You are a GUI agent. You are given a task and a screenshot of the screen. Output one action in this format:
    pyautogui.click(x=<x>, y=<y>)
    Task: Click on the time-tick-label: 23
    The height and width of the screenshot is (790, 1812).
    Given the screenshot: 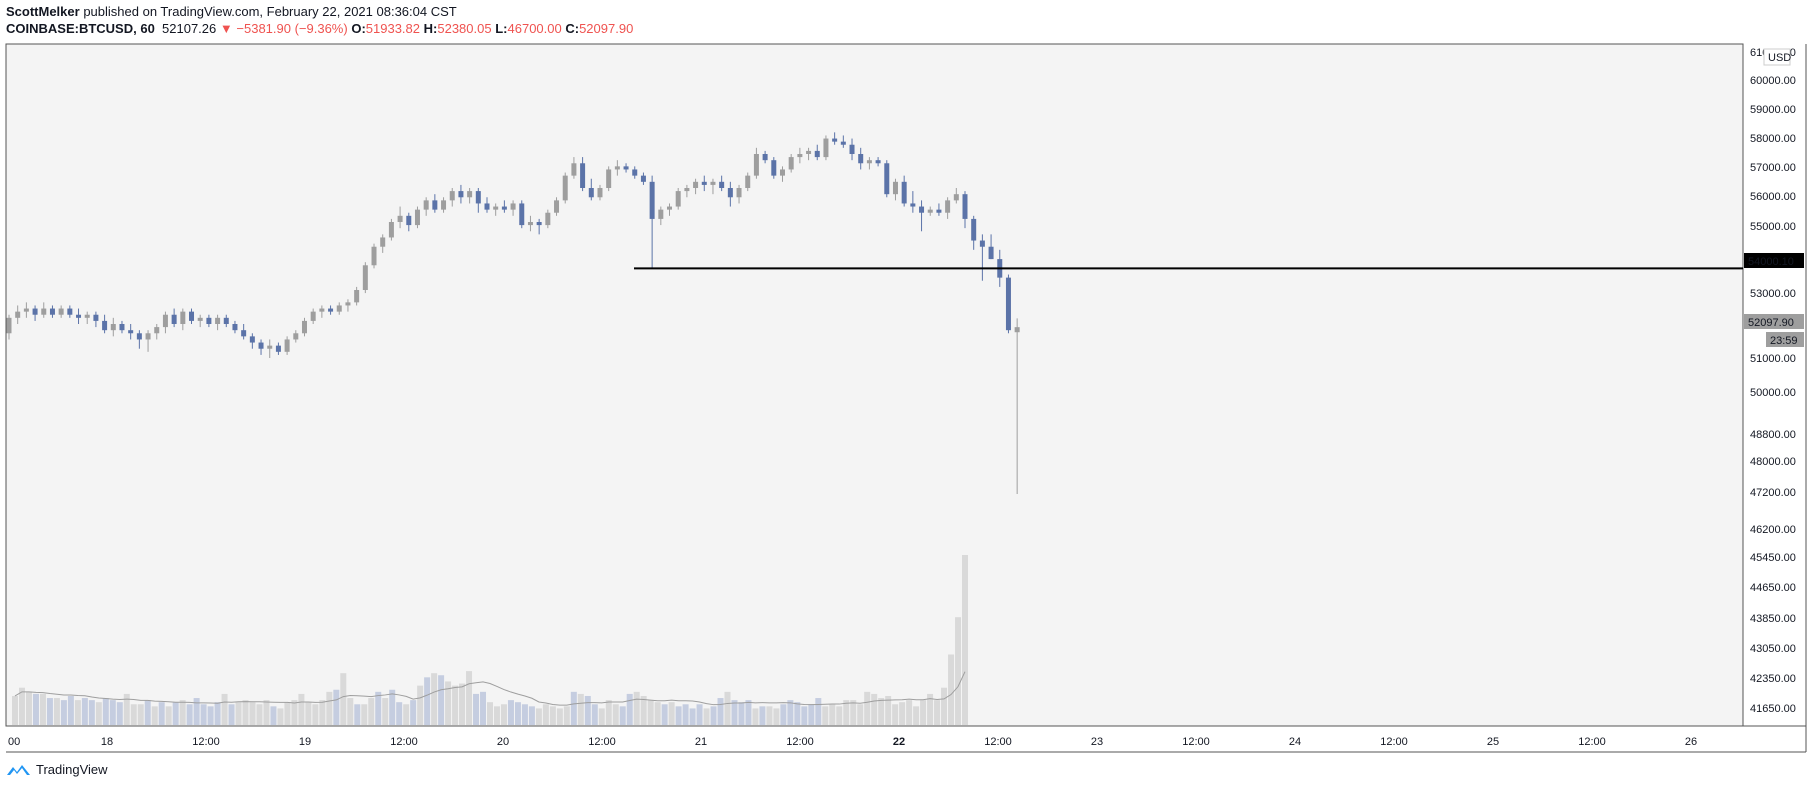 What is the action you would take?
    pyautogui.click(x=1097, y=742)
    